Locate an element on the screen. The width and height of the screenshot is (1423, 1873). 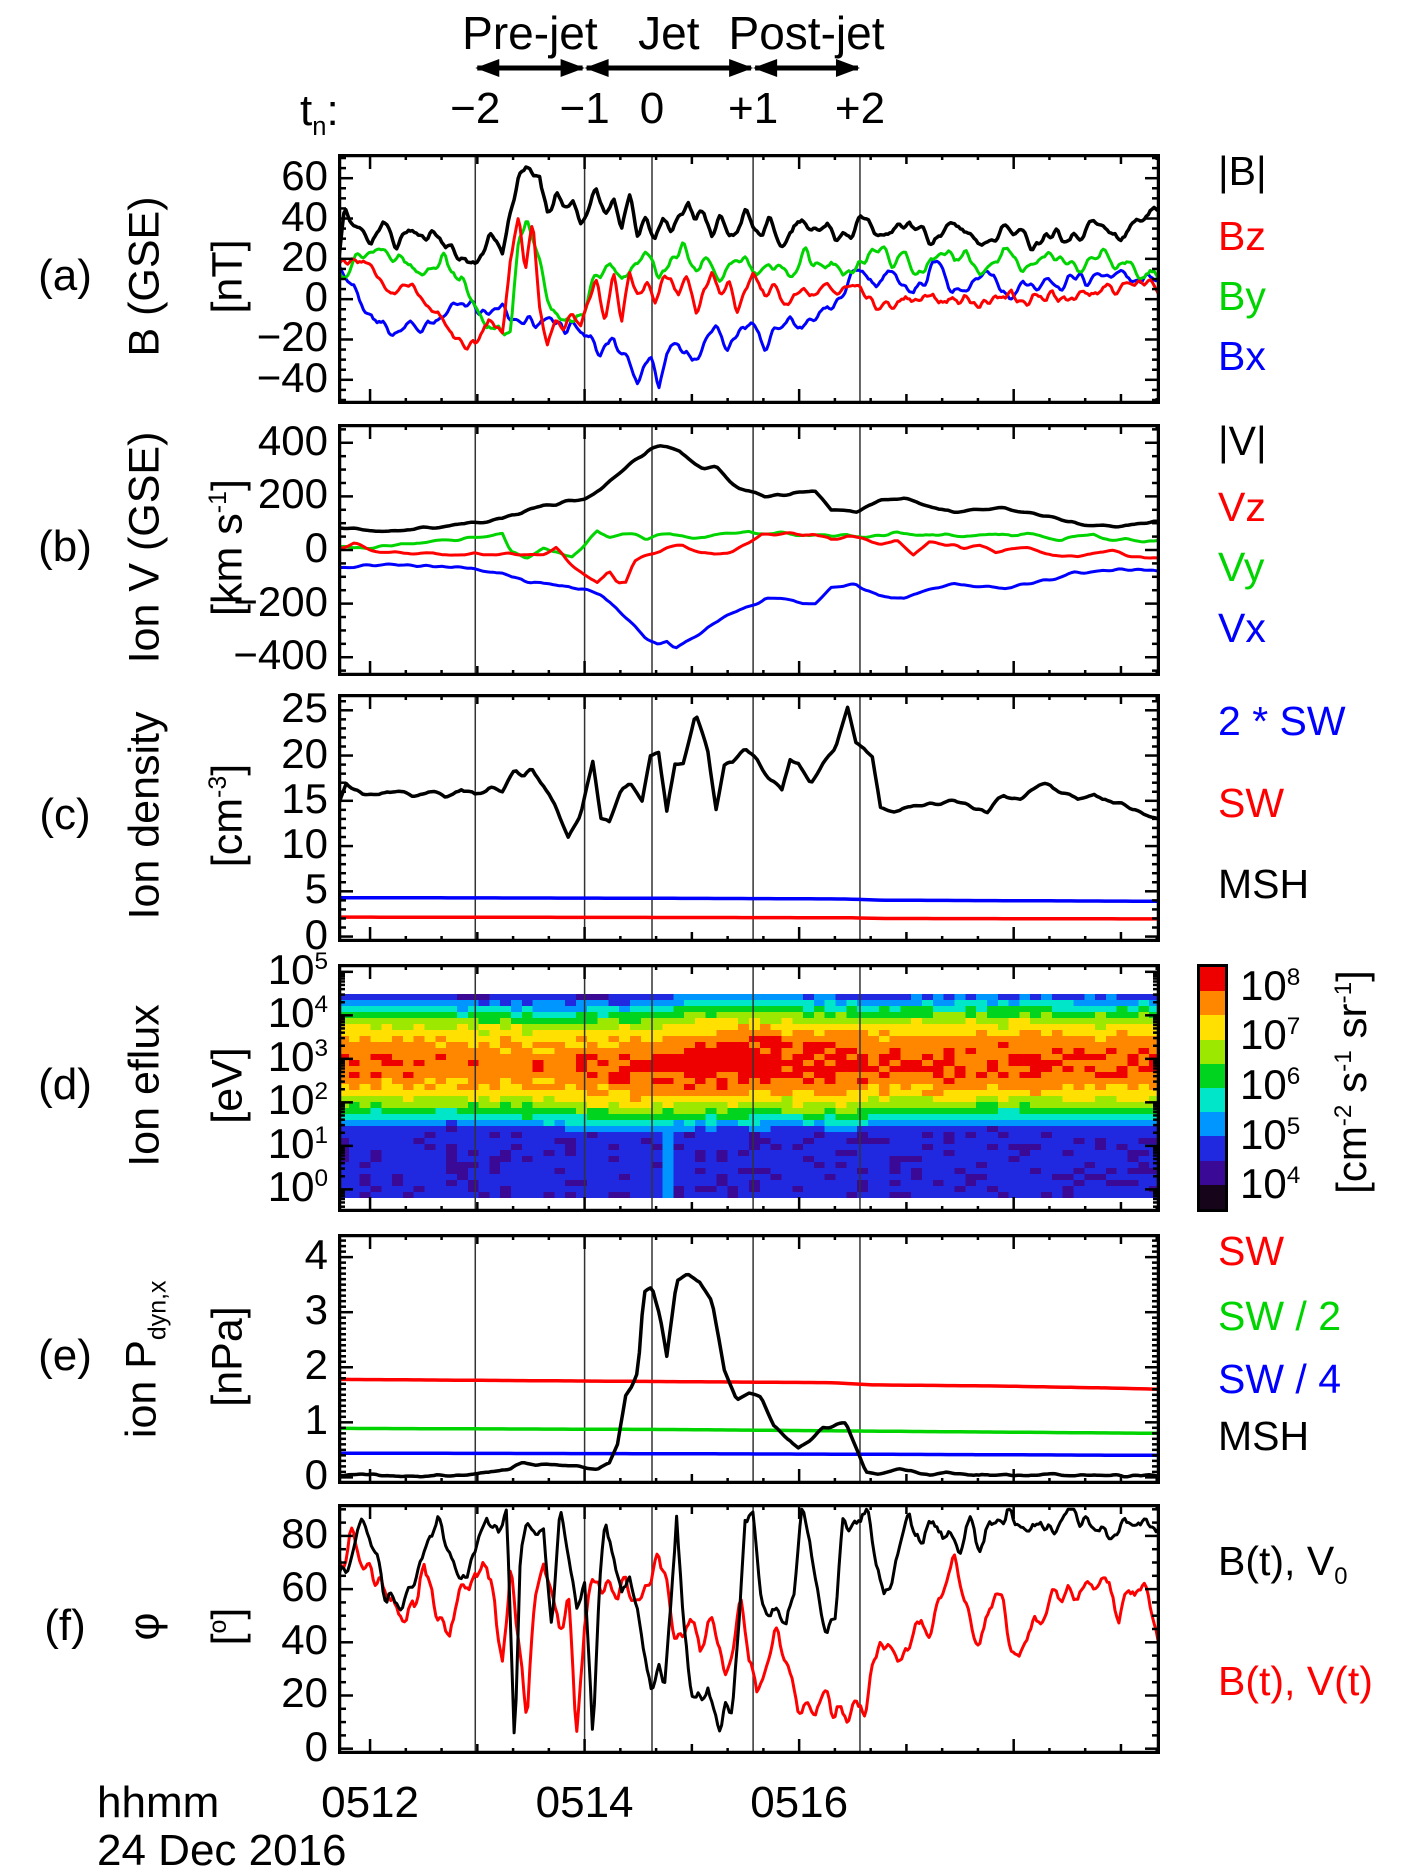
panel-ylabel-f: φ is located at coordinates (144, 1626).